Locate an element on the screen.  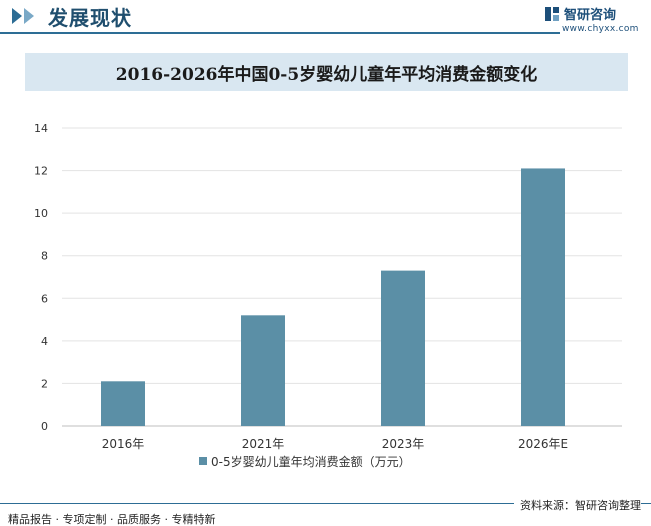
y-tick-label: 14 is located at coordinates (41, 128).